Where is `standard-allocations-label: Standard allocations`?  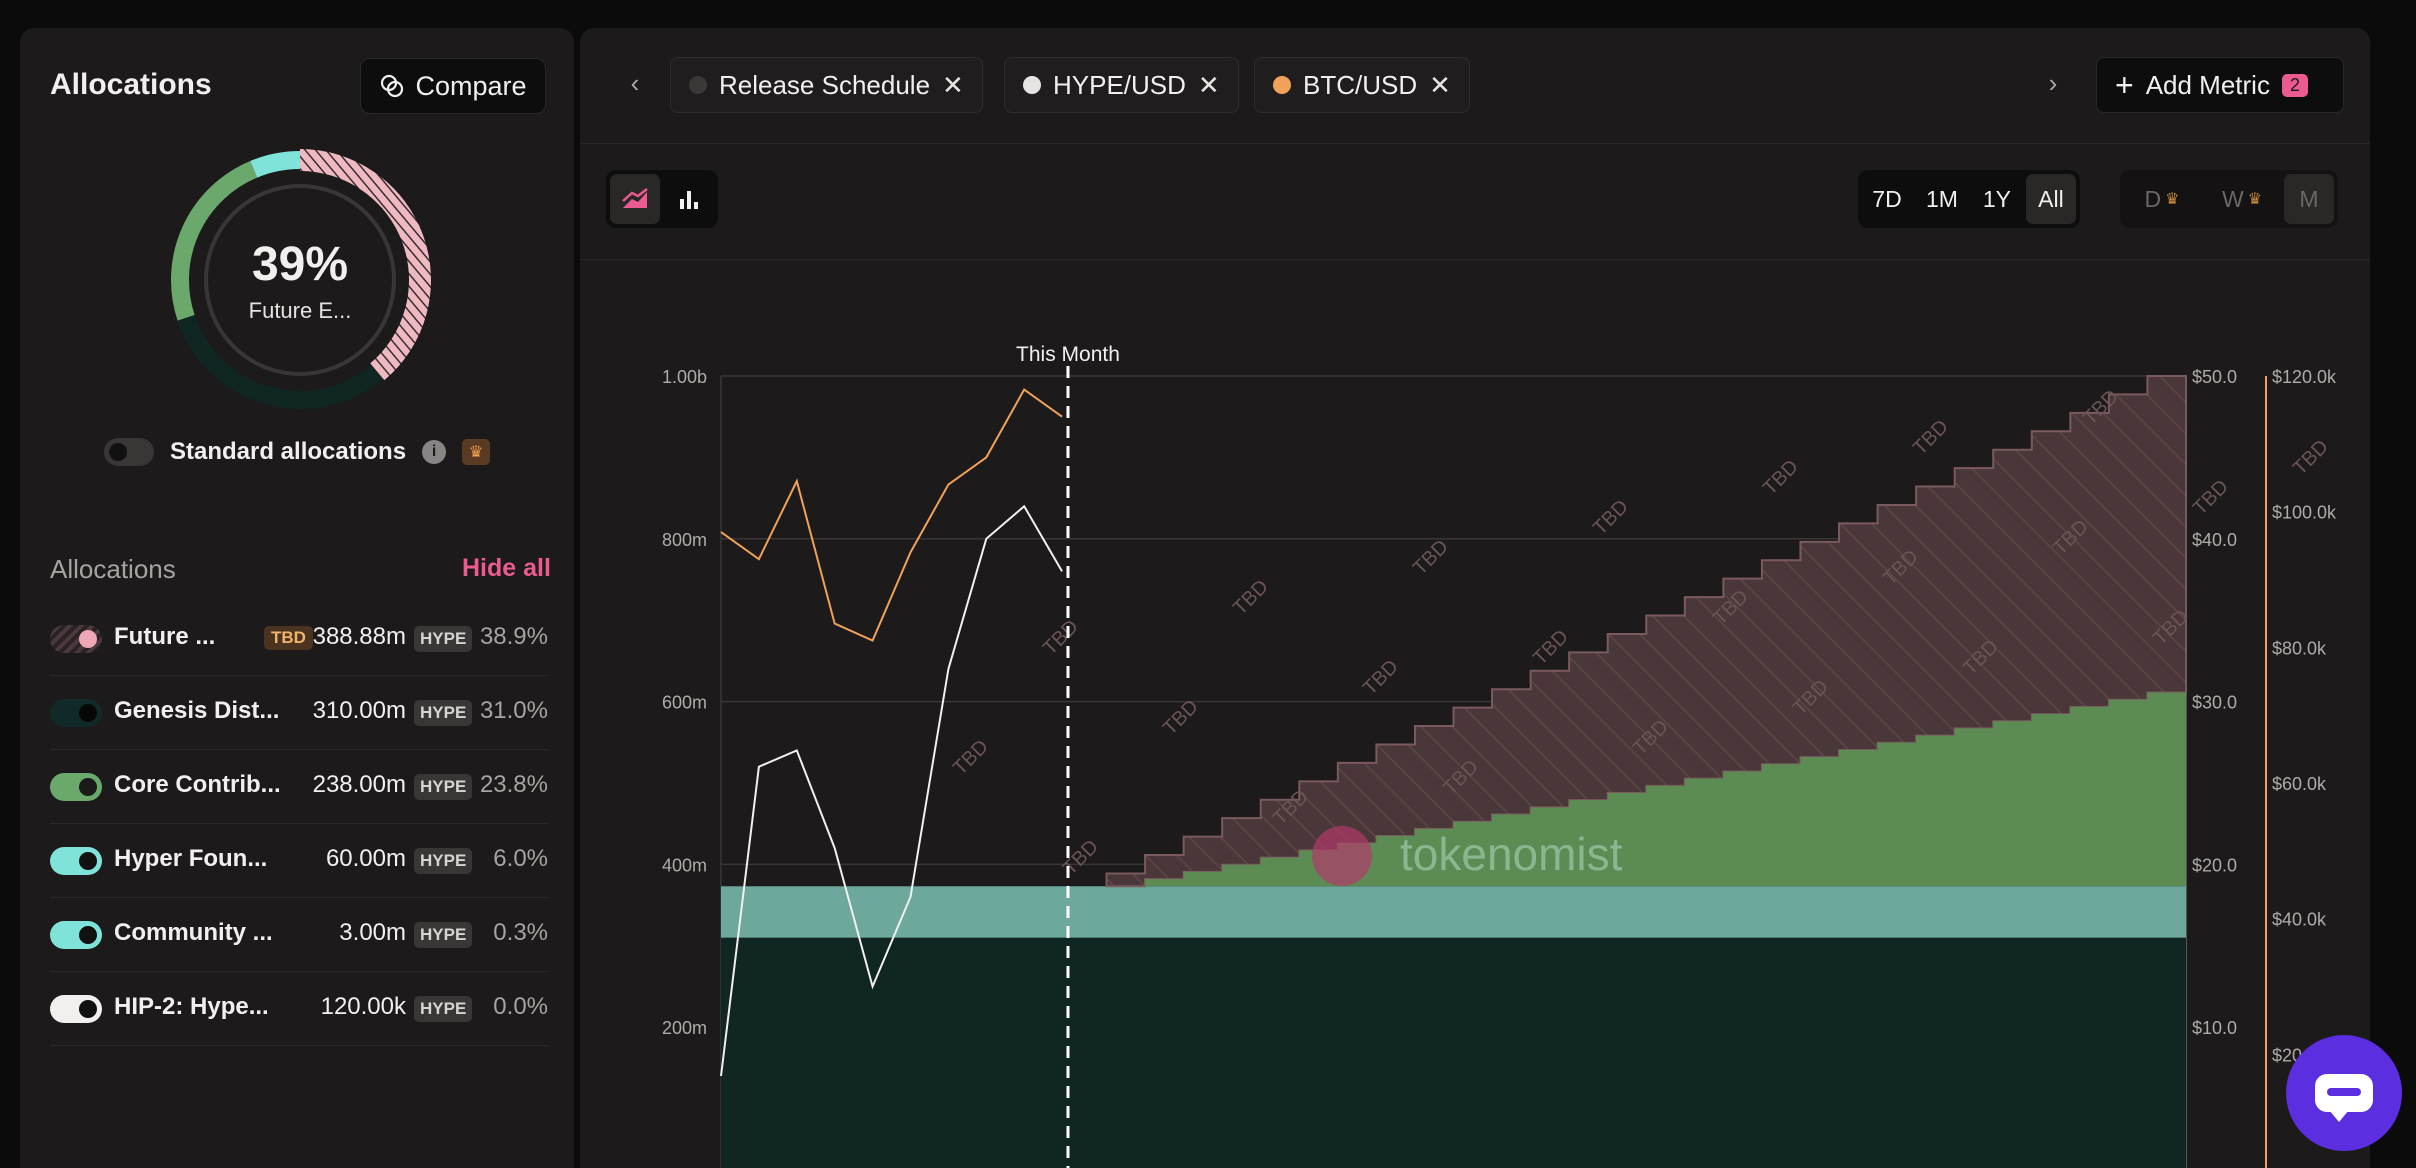
standard-allocations-label: Standard allocations is located at coordinates (288, 451).